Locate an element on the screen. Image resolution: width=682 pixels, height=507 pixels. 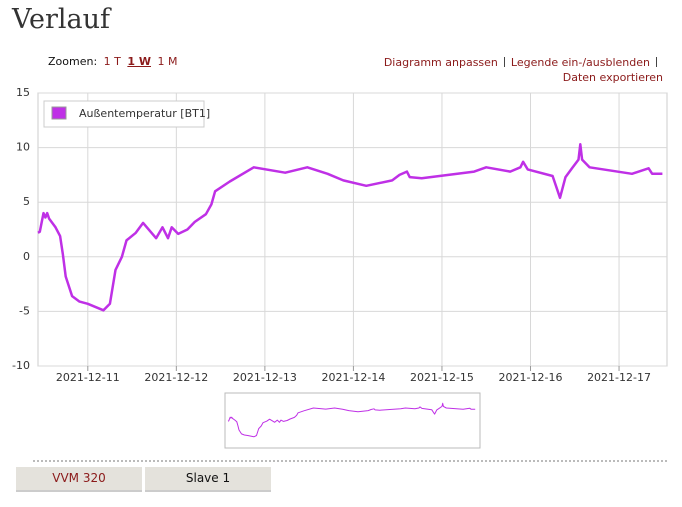
x-tick-label: 2021-12-15 is located at coordinates (442, 377).